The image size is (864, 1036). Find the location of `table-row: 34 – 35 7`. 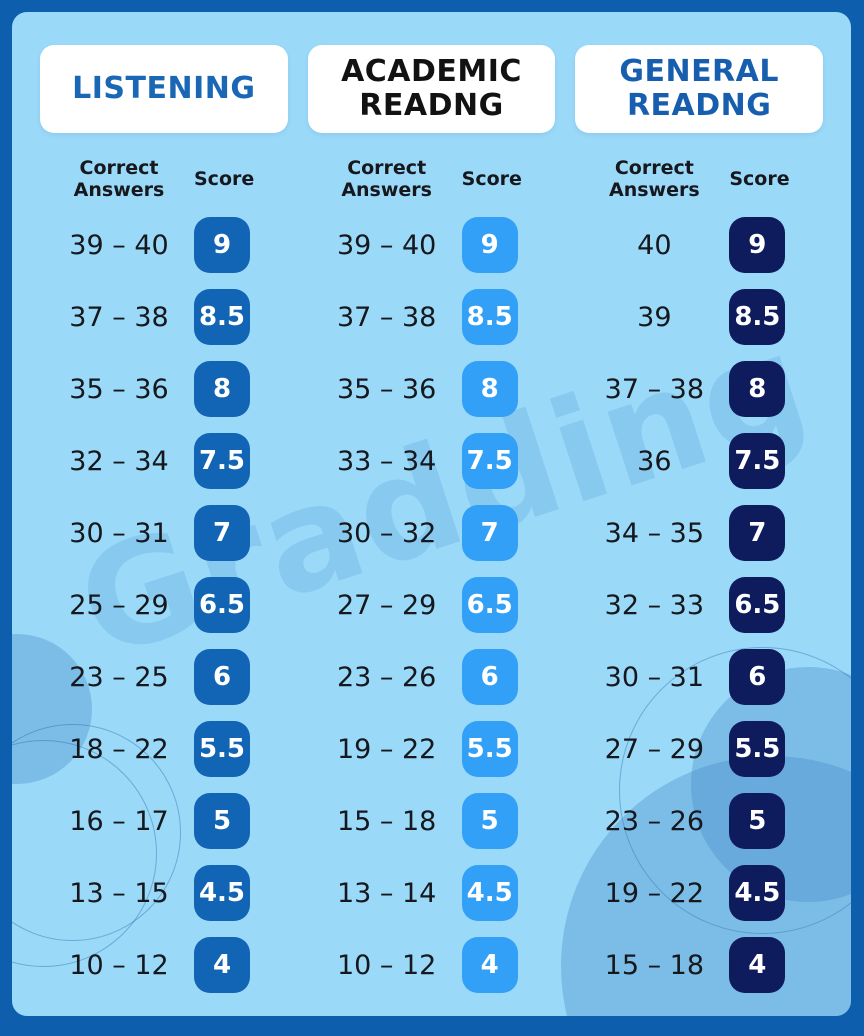

table-row: 34 – 35 7 is located at coordinates (699, 533).